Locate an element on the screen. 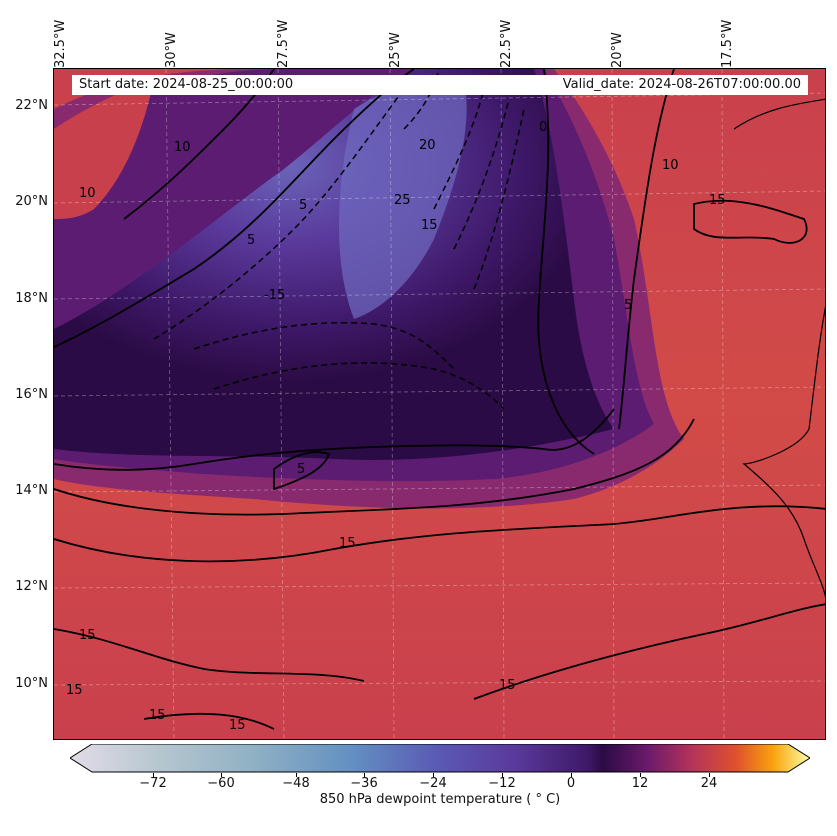 This screenshot has width=837, height=836. colorbar-tick-label: 0 is located at coordinates (571, 783).